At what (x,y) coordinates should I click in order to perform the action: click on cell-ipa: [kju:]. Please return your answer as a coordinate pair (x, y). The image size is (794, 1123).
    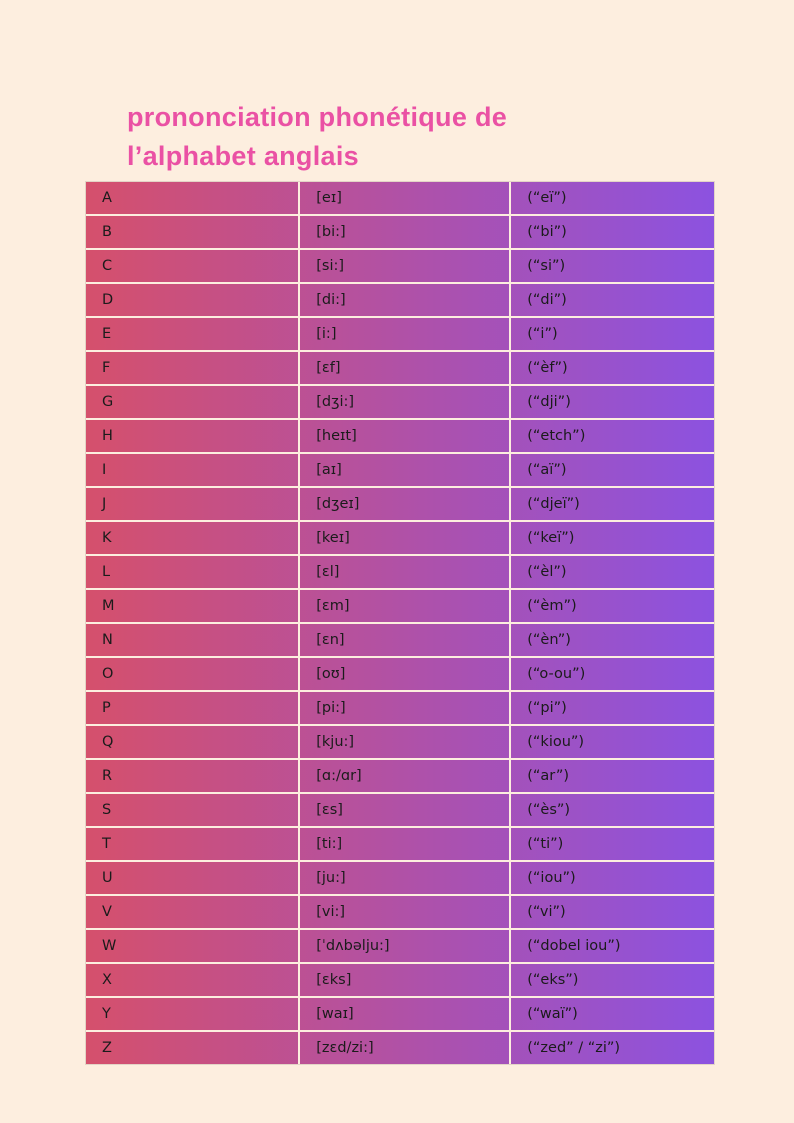
    Looking at the image, I should click on (403, 742).